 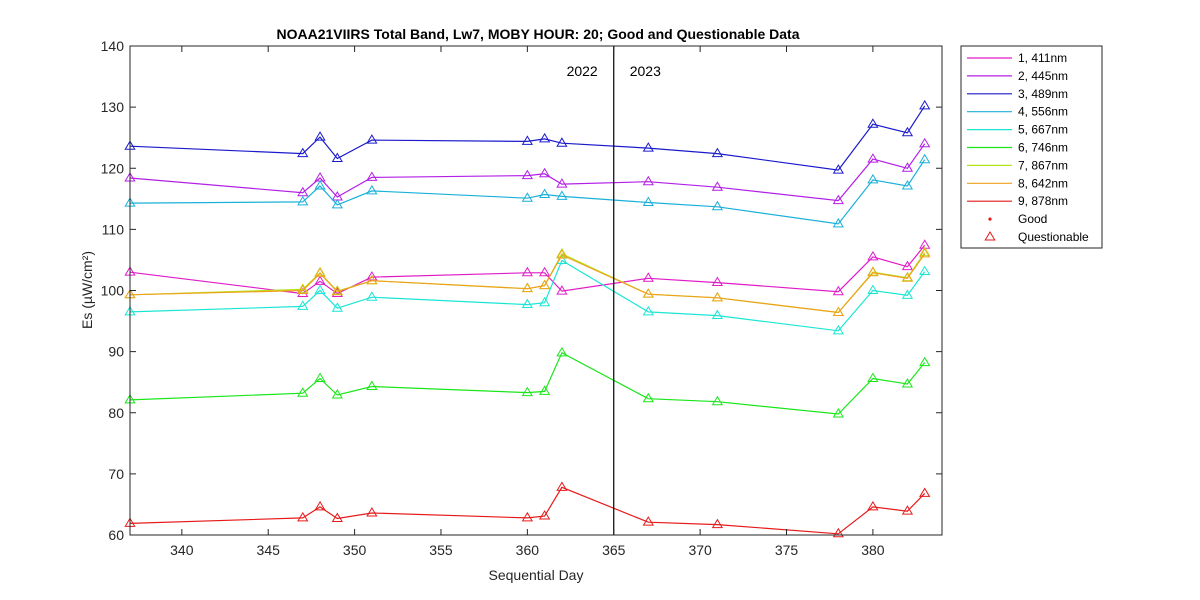 I want to click on legend-label: 1, 411nm, so click(x=1042, y=58).